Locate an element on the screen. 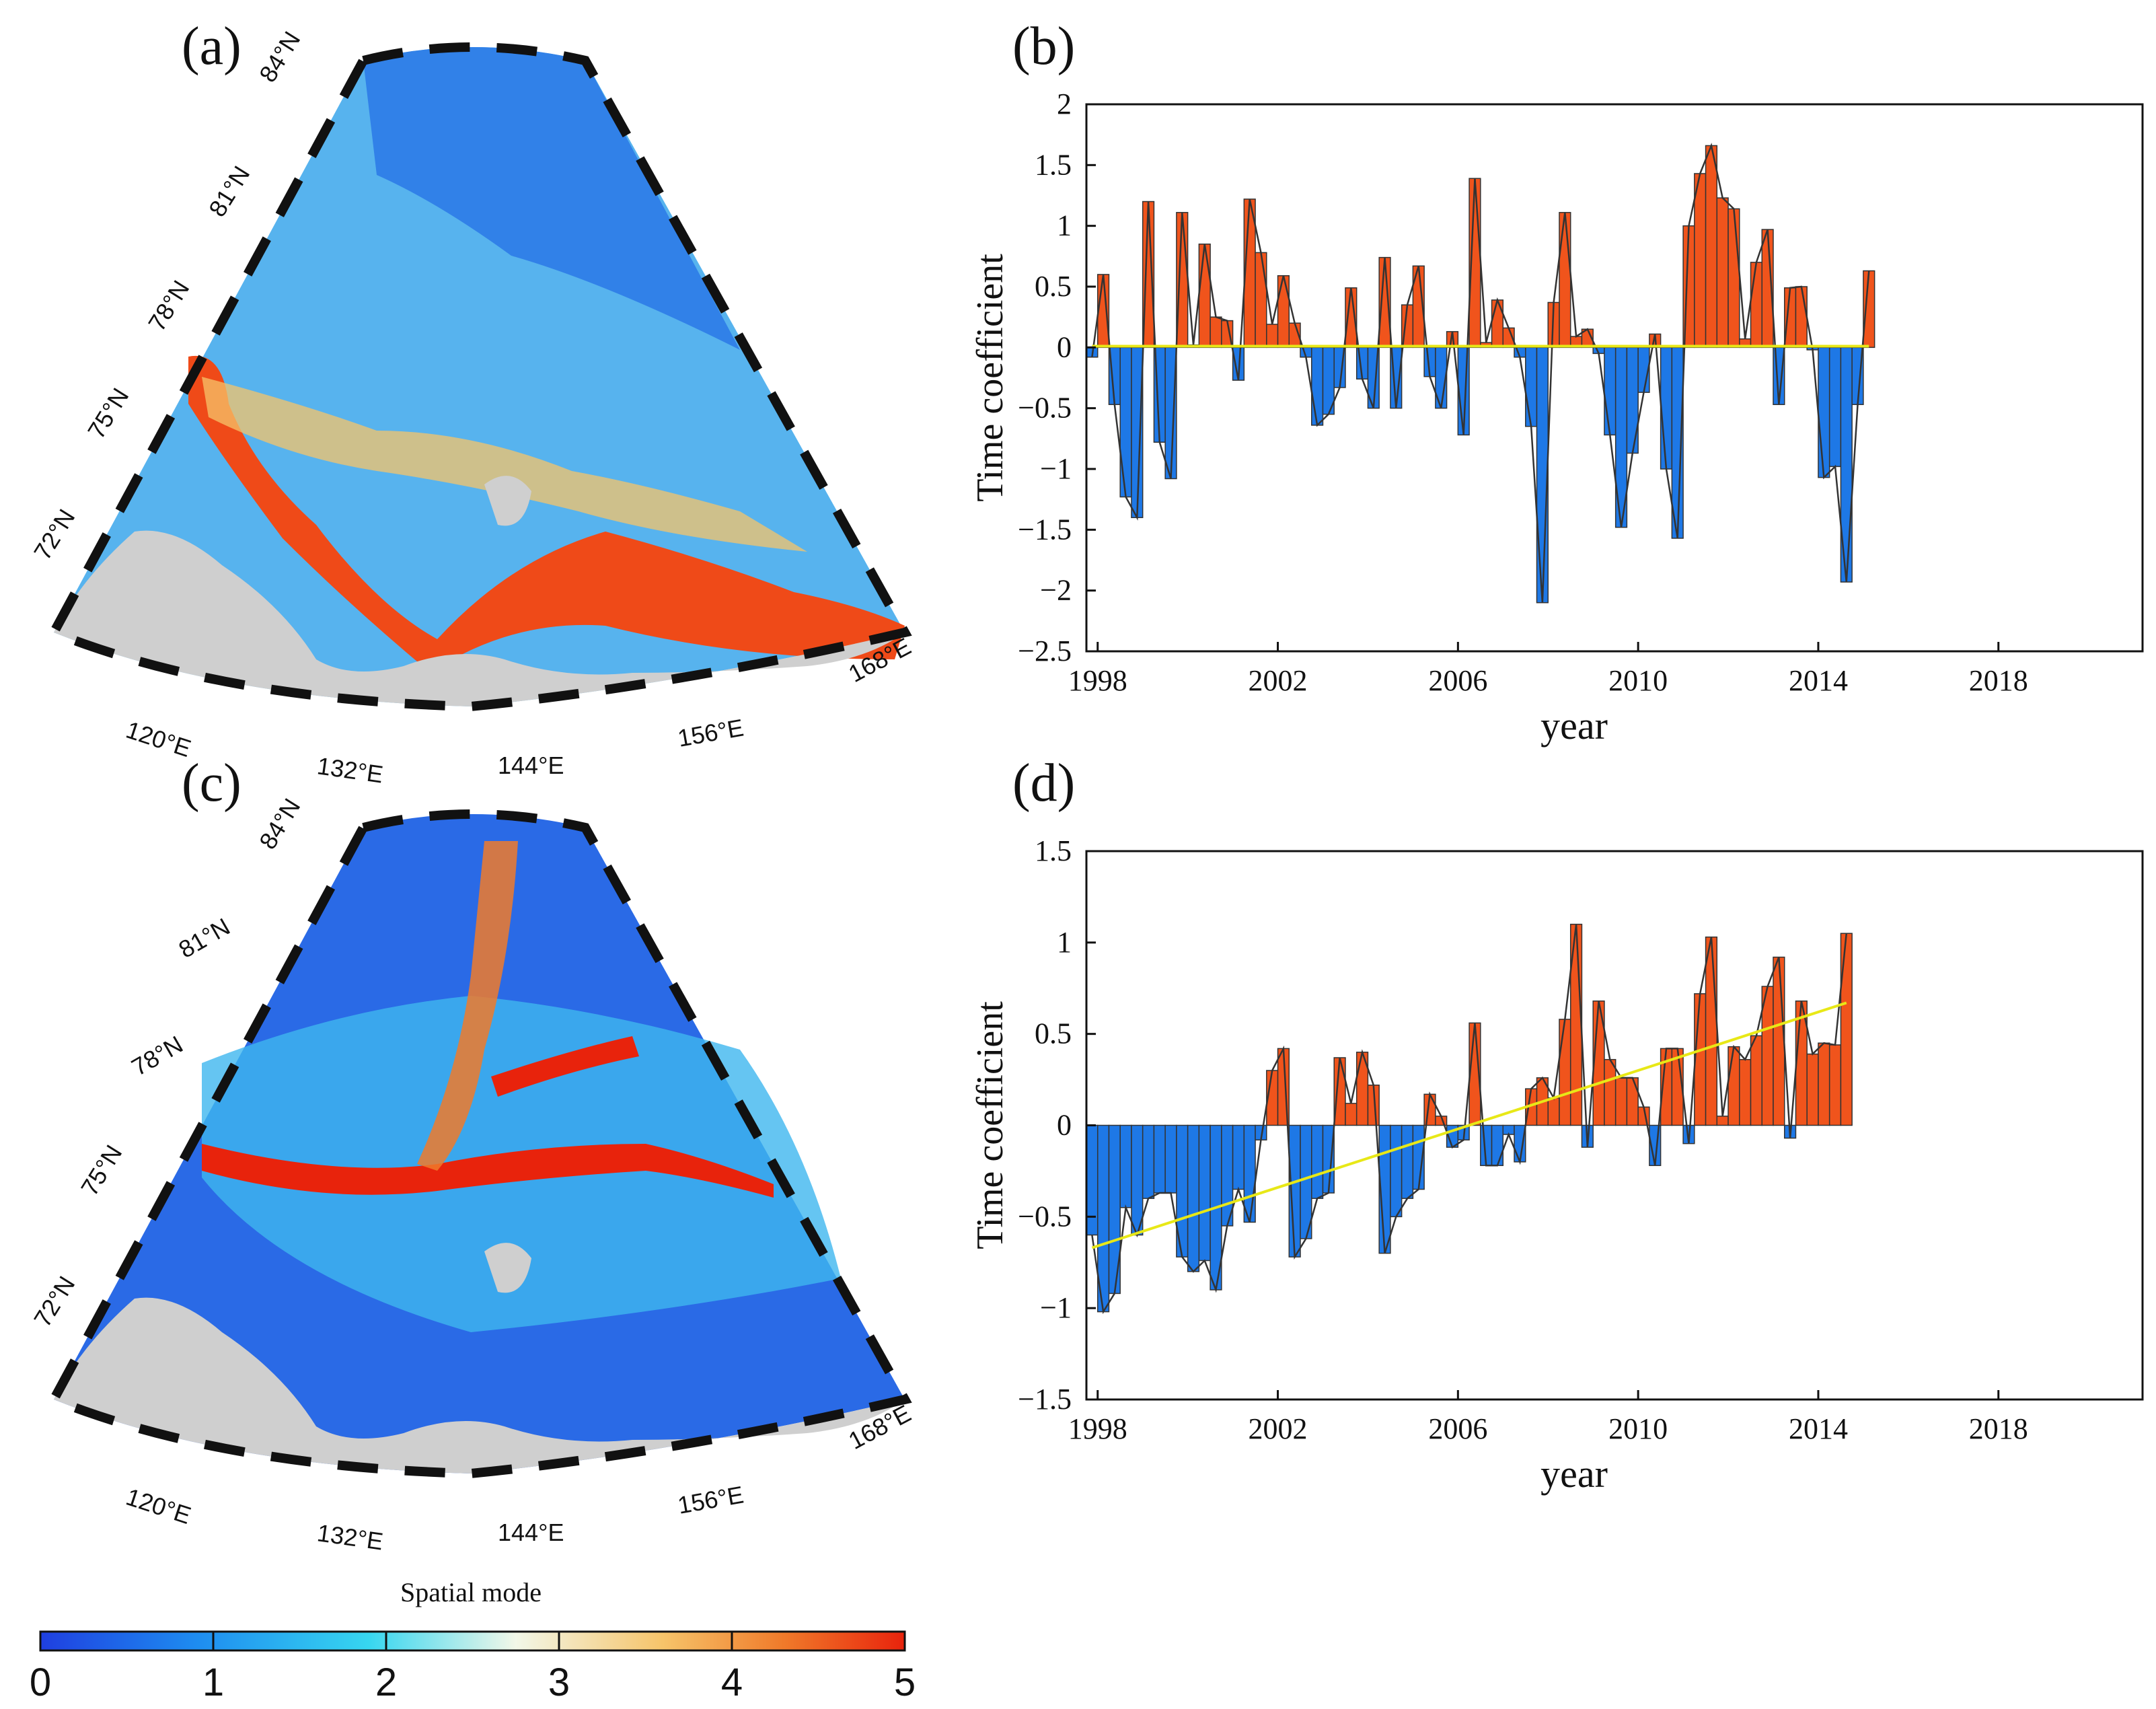  series-line-d is located at coordinates (1470, 1119).